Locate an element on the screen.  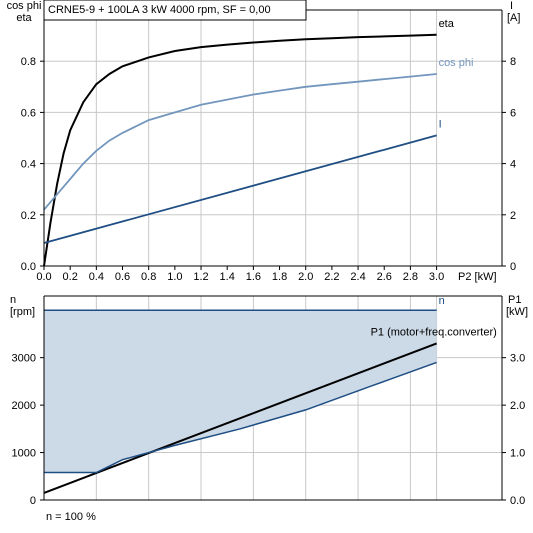
bottom-right-tick-label: 2.0 is located at coordinates (517, 406).